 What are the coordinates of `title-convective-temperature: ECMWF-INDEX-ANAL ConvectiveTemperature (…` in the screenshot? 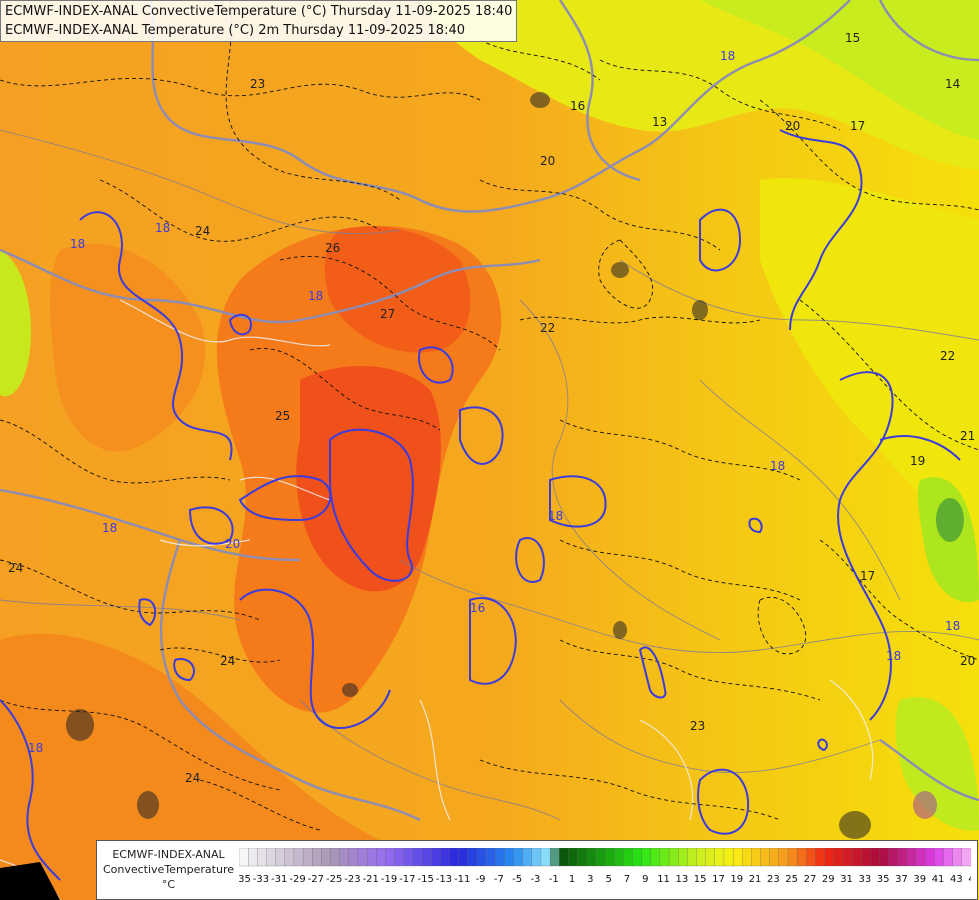 It's located at (259, 11).